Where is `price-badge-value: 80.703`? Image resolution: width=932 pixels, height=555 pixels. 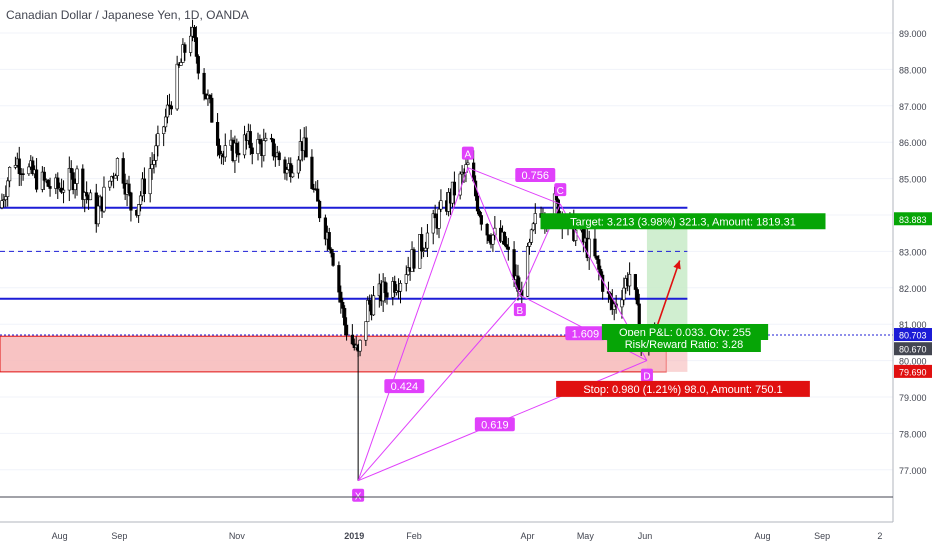
price-badge-value: 80.703 is located at coordinates (913, 336).